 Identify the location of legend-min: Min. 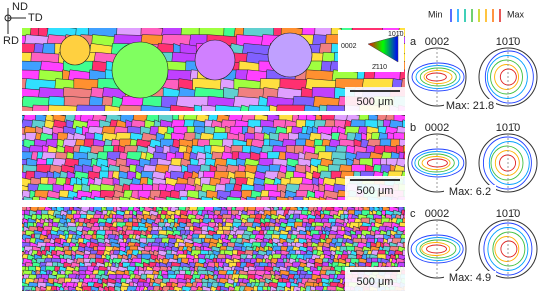
(435, 14).